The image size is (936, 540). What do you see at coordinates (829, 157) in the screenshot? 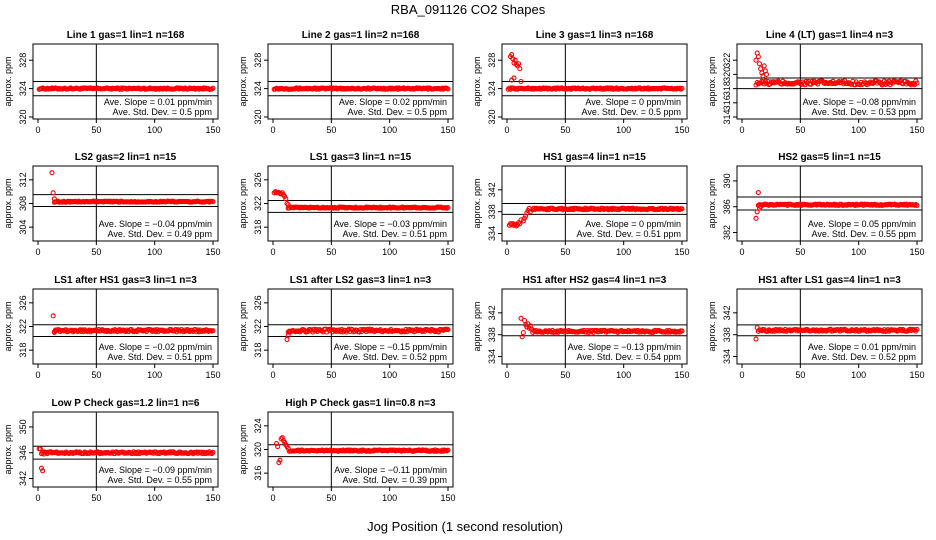
I see `panel-title: HS2 gas=5 lin=1 n=15` at bounding box center [829, 157].